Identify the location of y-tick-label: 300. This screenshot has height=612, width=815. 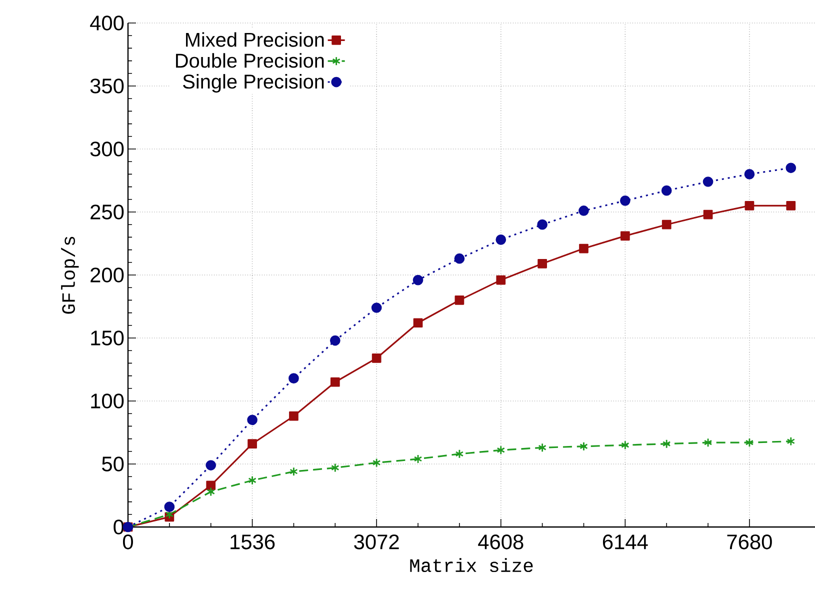
(107, 149).